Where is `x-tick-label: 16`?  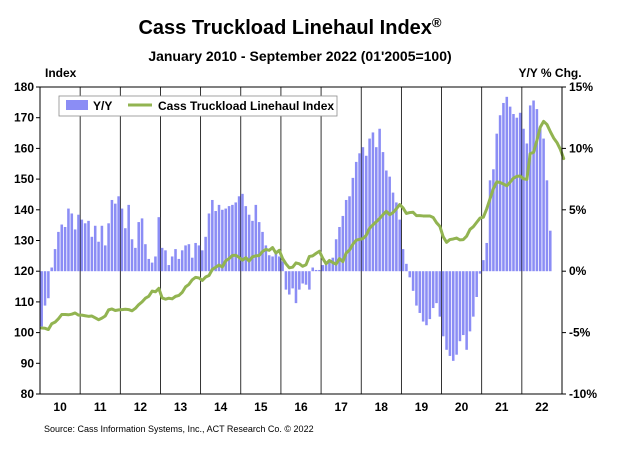 x-tick-label: 16 is located at coordinates (301, 407).